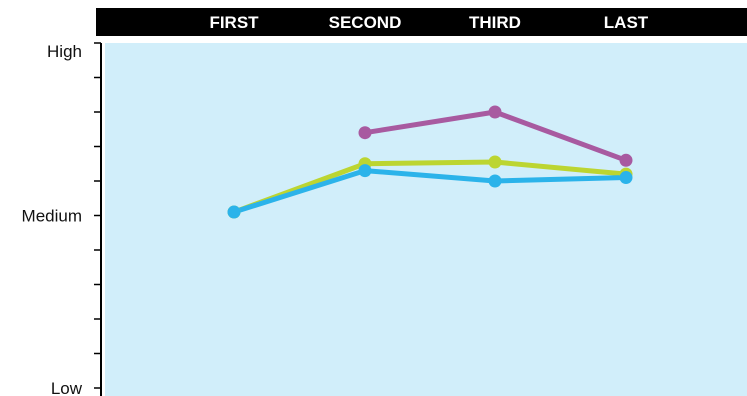 The width and height of the screenshot is (747, 396). I want to click on header-bar, so click(421, 22).